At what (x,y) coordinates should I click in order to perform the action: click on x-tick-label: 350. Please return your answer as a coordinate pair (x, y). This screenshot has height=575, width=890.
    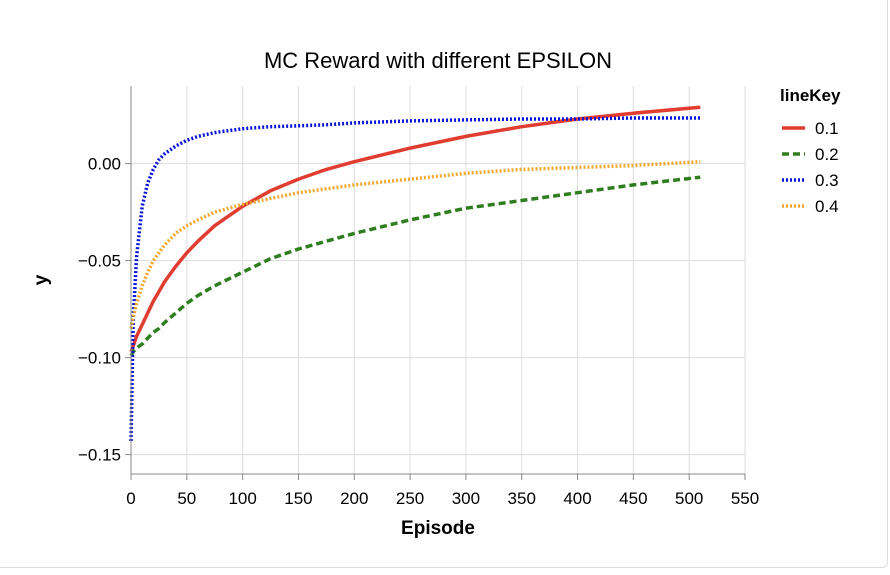
    Looking at the image, I should click on (522, 498).